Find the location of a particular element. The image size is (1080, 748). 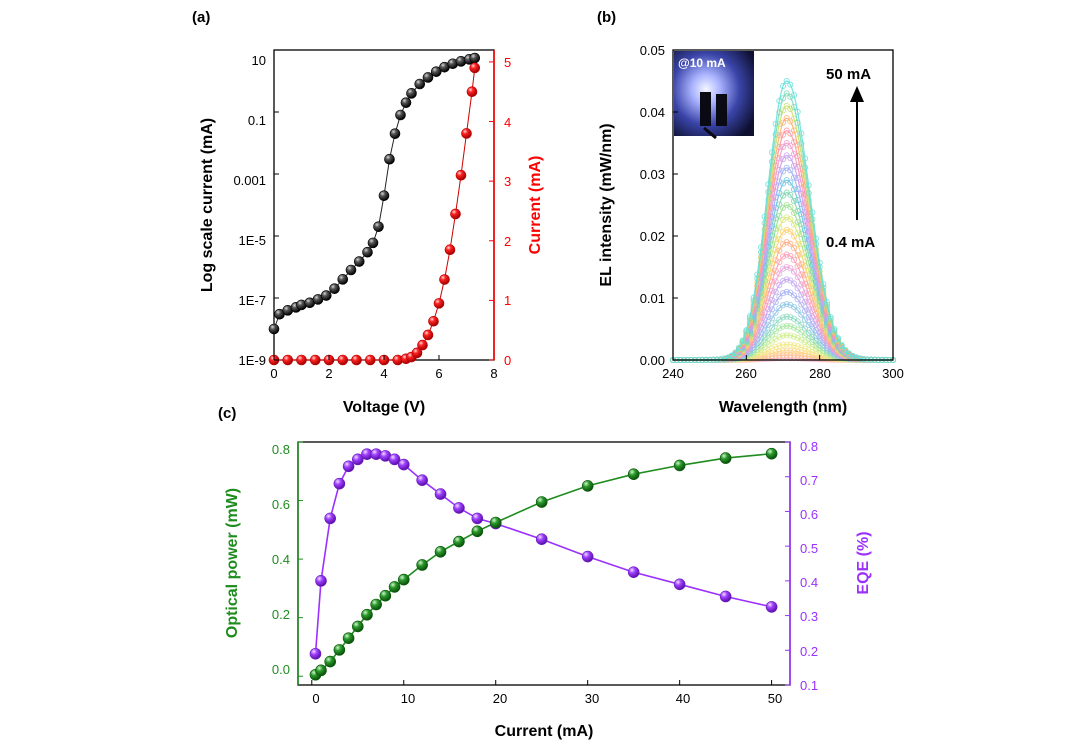

panel-a-x-tick: 6 is located at coordinates (438, 373).